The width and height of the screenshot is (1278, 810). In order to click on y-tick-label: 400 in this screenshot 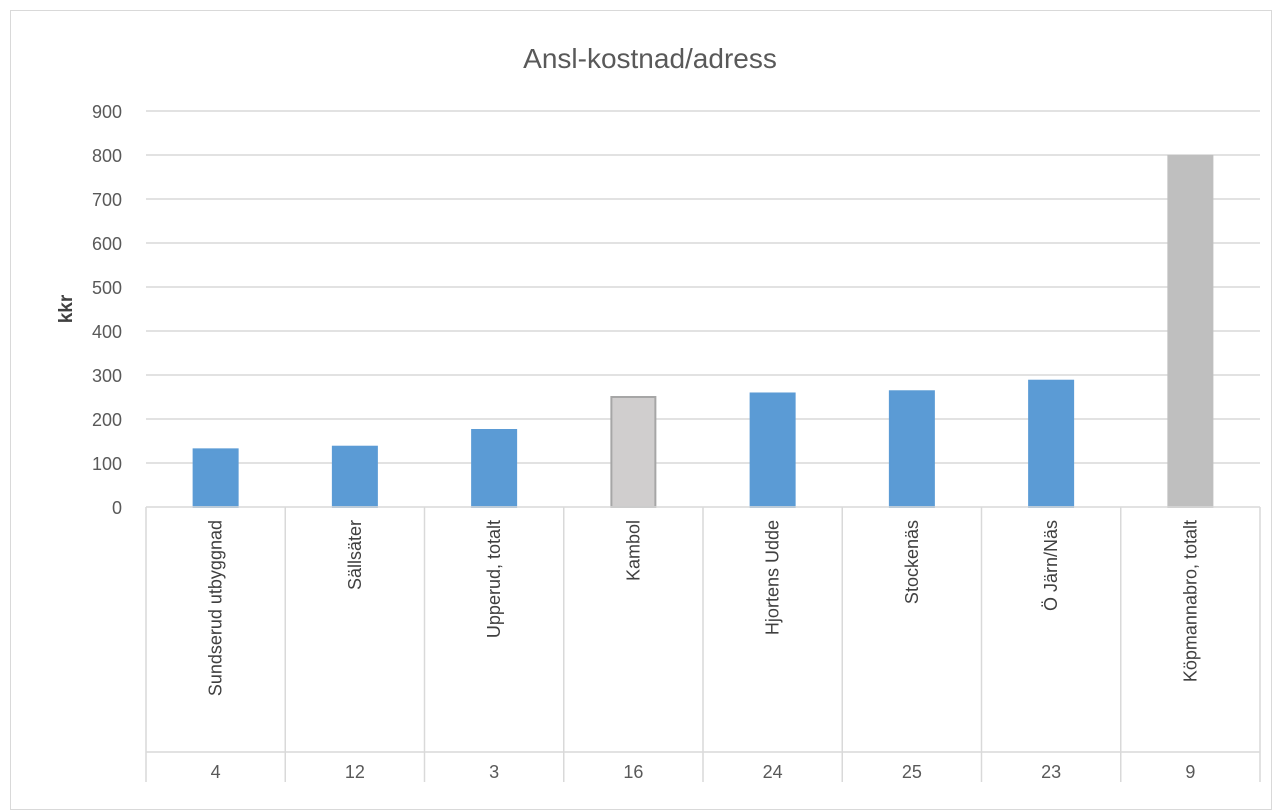, I will do `click(107, 332)`.